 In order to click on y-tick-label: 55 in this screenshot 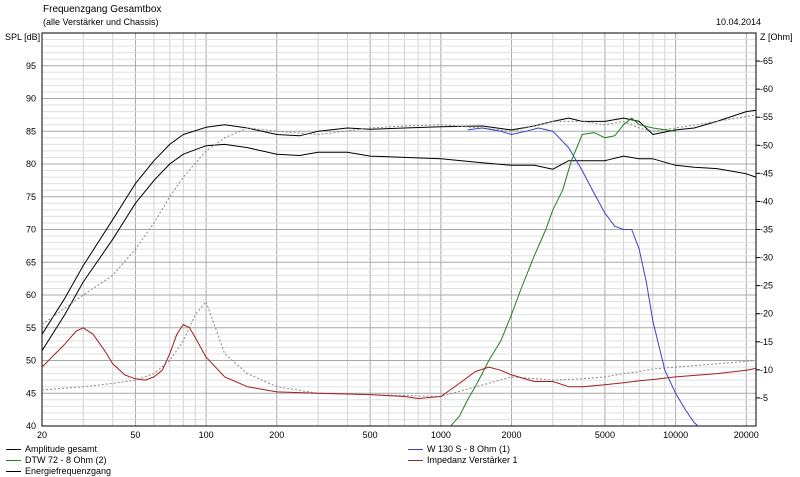, I will do `click(31, 328)`.